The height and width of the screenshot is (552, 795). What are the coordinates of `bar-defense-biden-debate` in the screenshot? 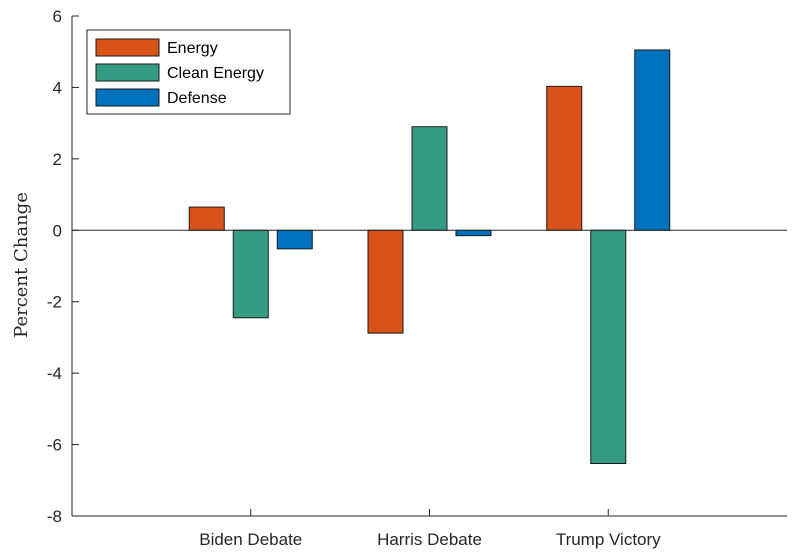 It's located at (294, 239).